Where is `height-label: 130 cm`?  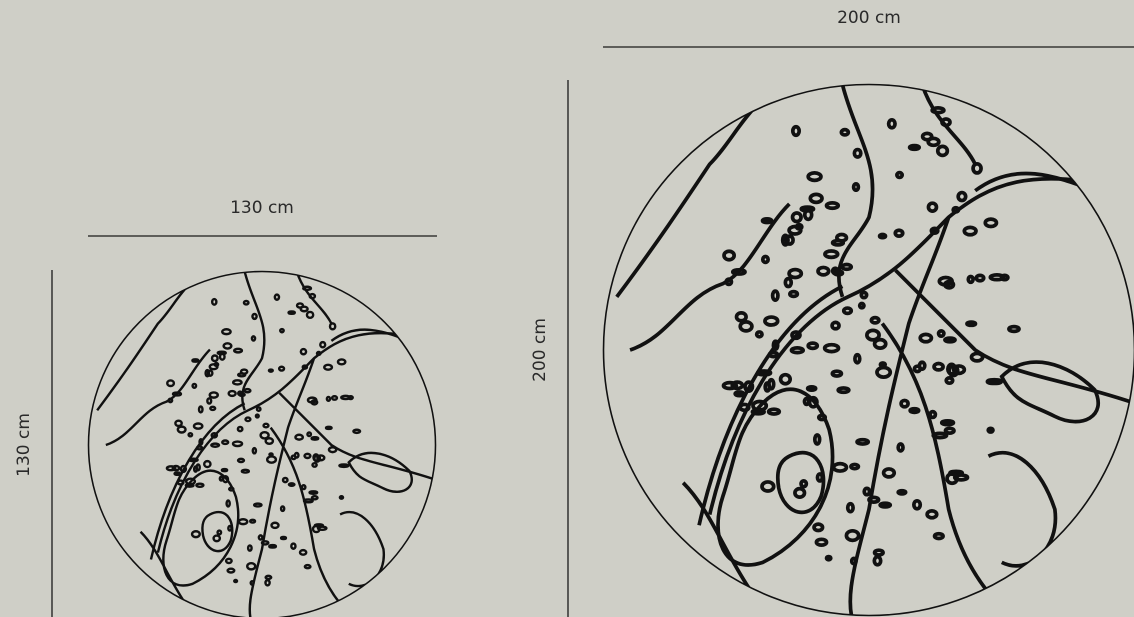 height-label: 130 cm is located at coordinates (24, 445).